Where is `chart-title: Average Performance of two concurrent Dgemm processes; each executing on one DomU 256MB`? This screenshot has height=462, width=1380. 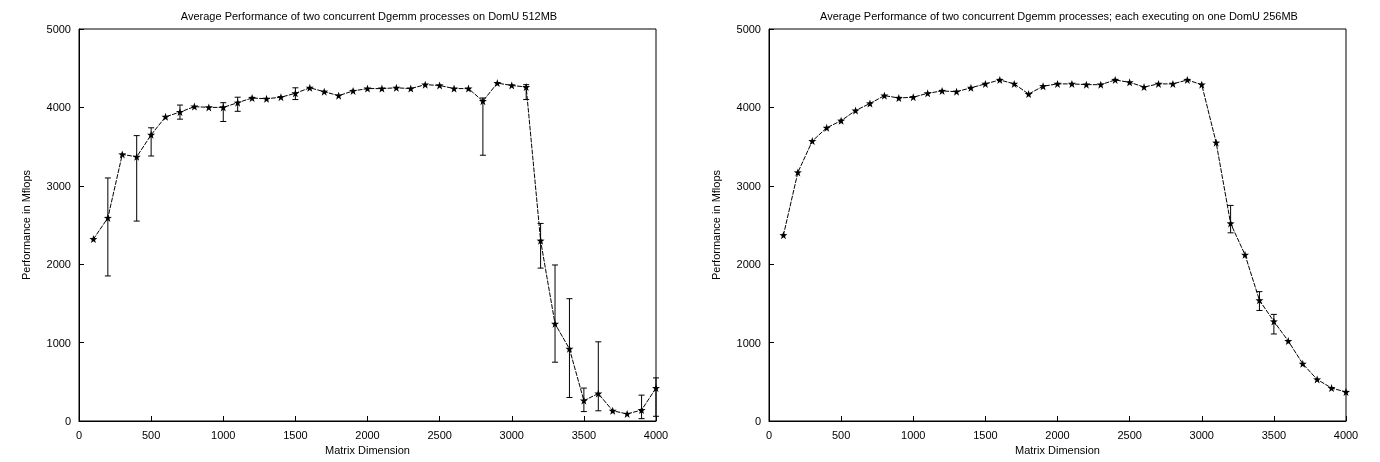 chart-title: Average Performance of two concurrent Dgemm processes; each executing on one DomU 256MB is located at coordinates (1059, 15).